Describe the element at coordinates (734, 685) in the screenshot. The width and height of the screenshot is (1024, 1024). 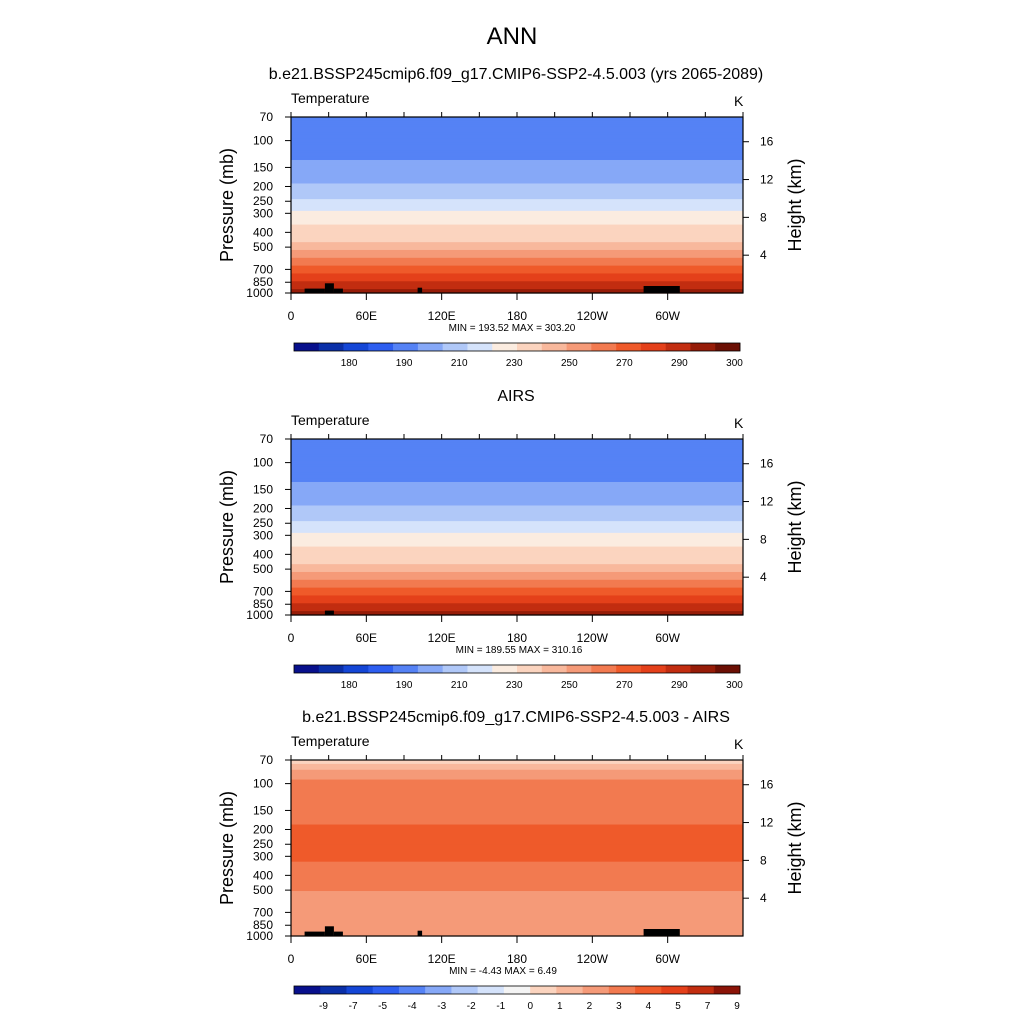
I see `colorbar-label: 300` at that location.